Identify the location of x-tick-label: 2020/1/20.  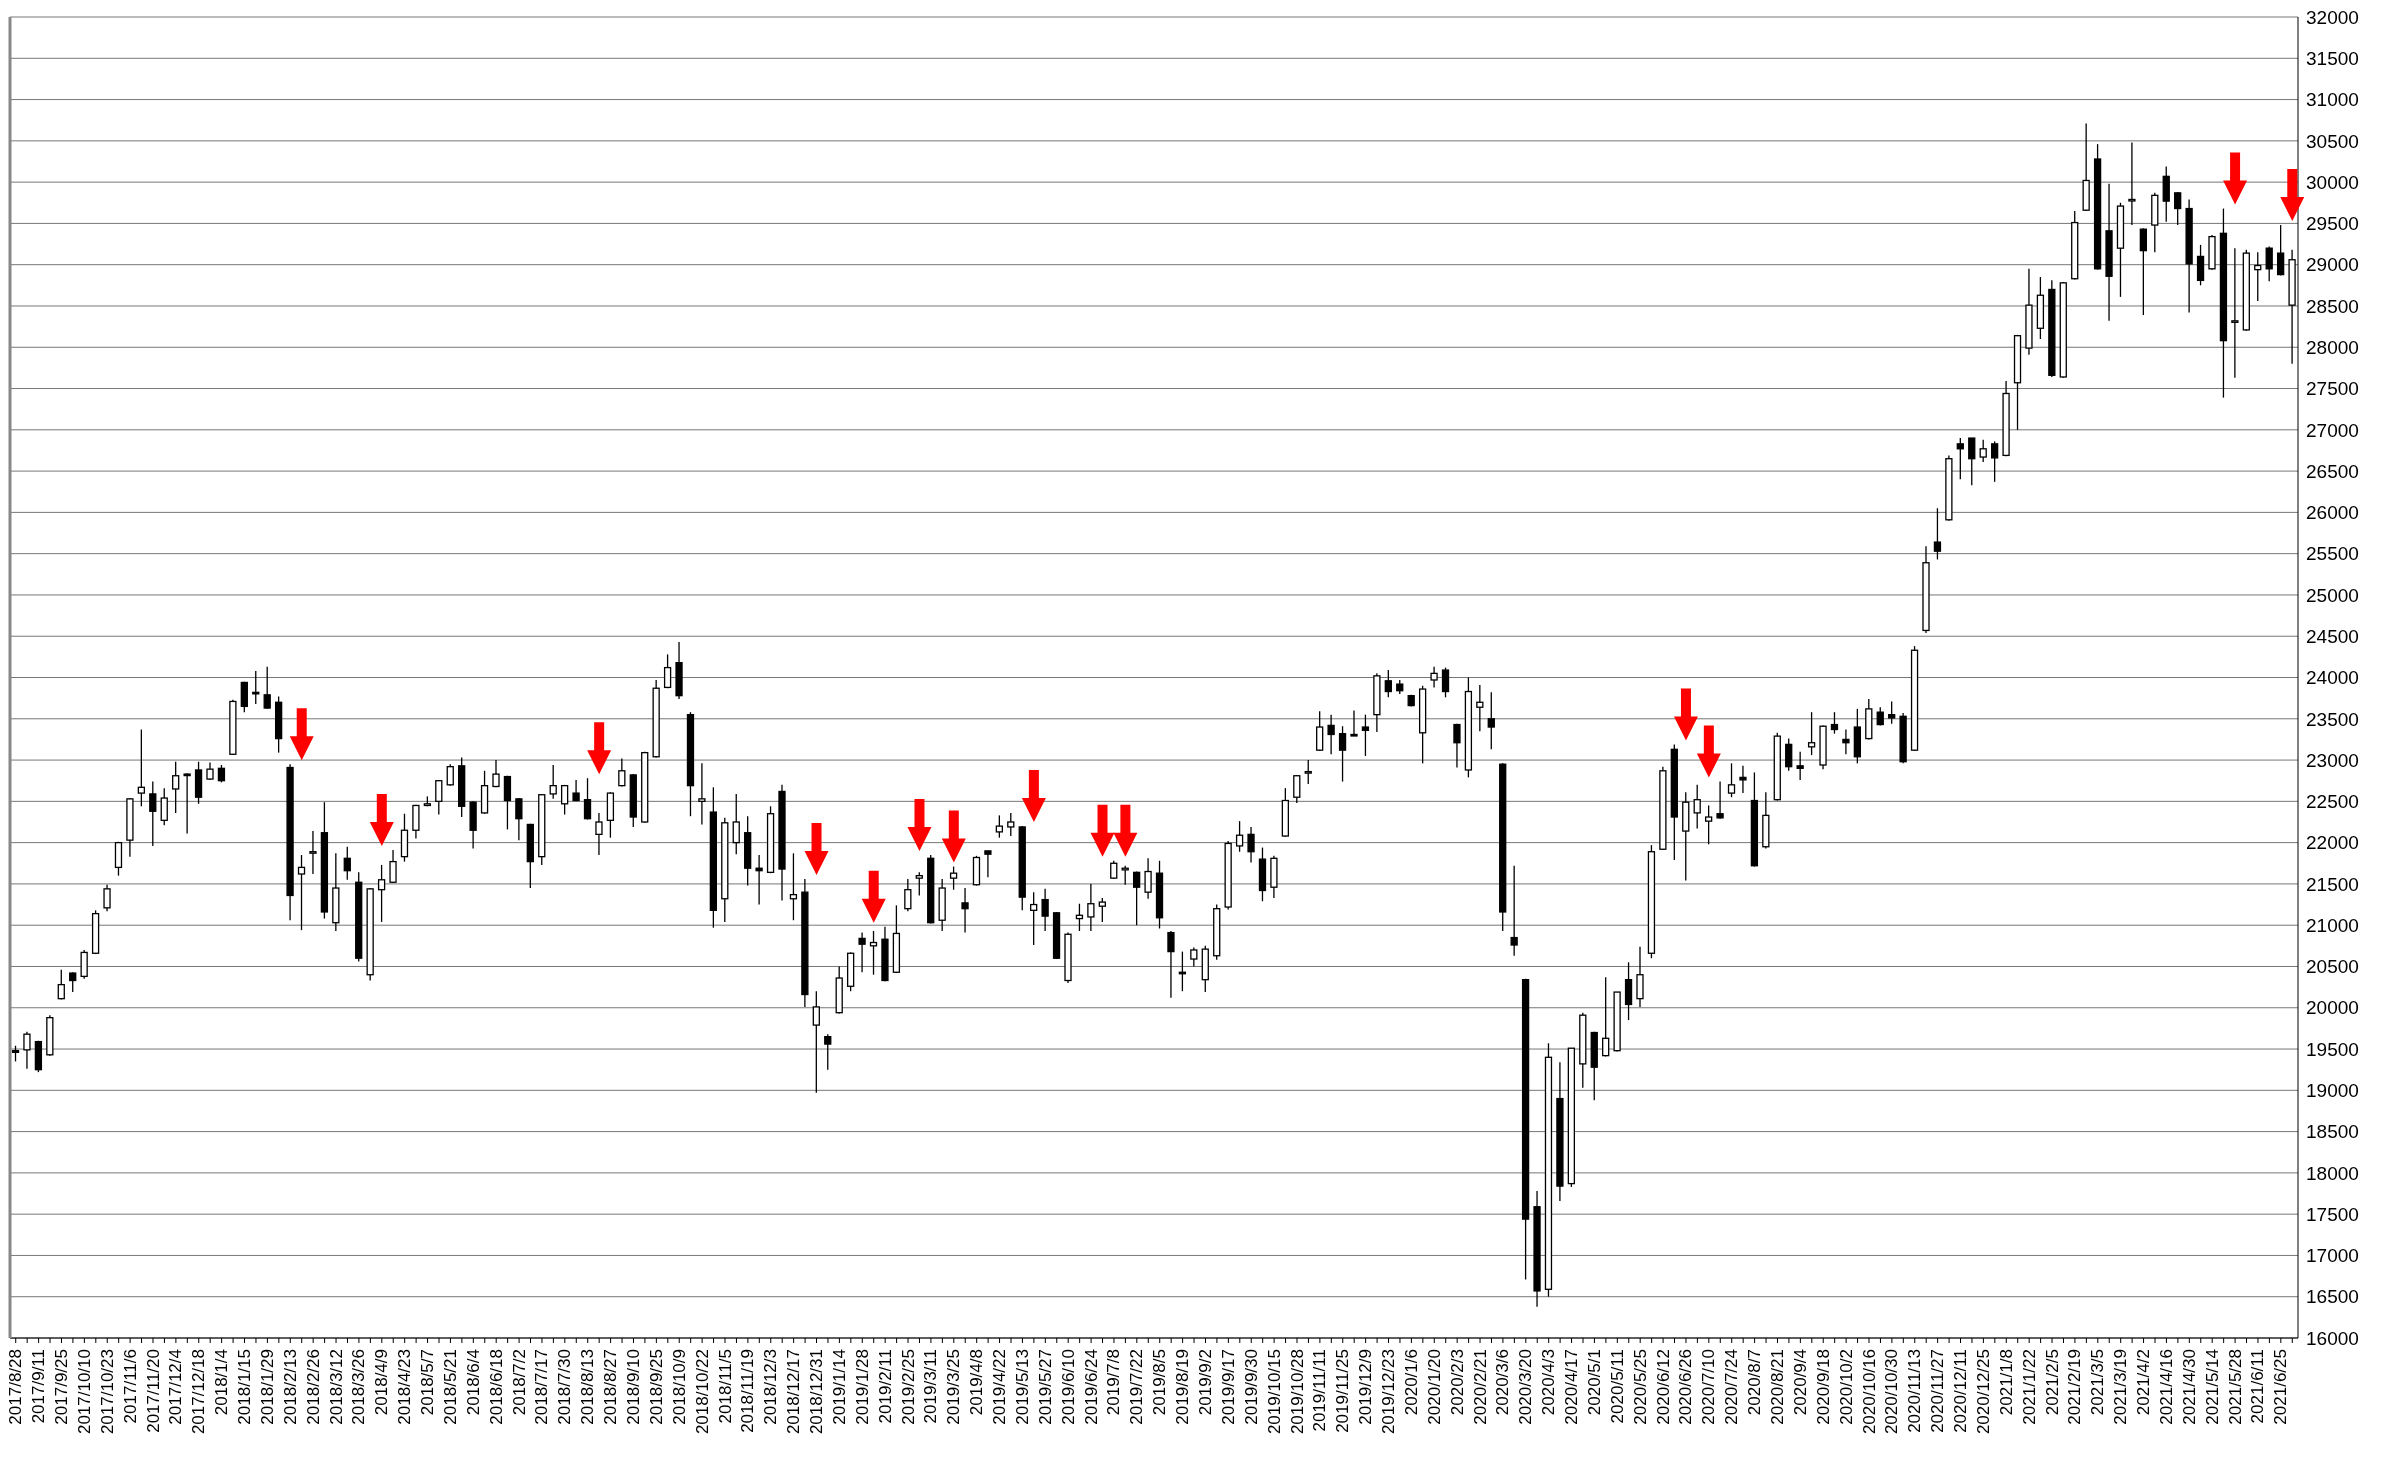
(1434, 1387).